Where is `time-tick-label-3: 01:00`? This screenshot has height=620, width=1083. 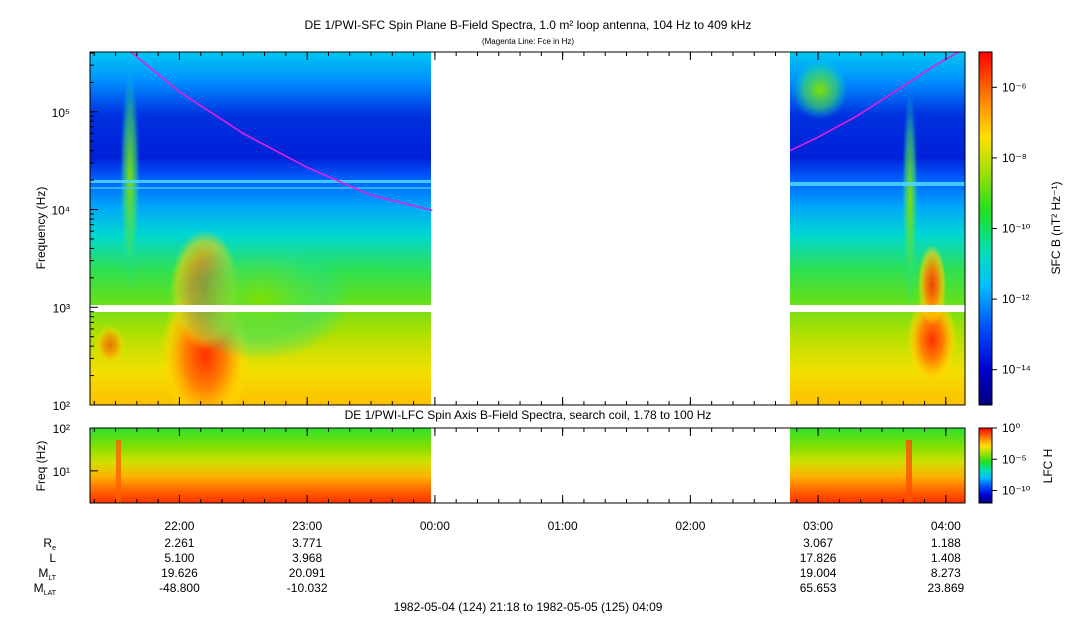
time-tick-label-3: 01:00 is located at coordinates (563, 526).